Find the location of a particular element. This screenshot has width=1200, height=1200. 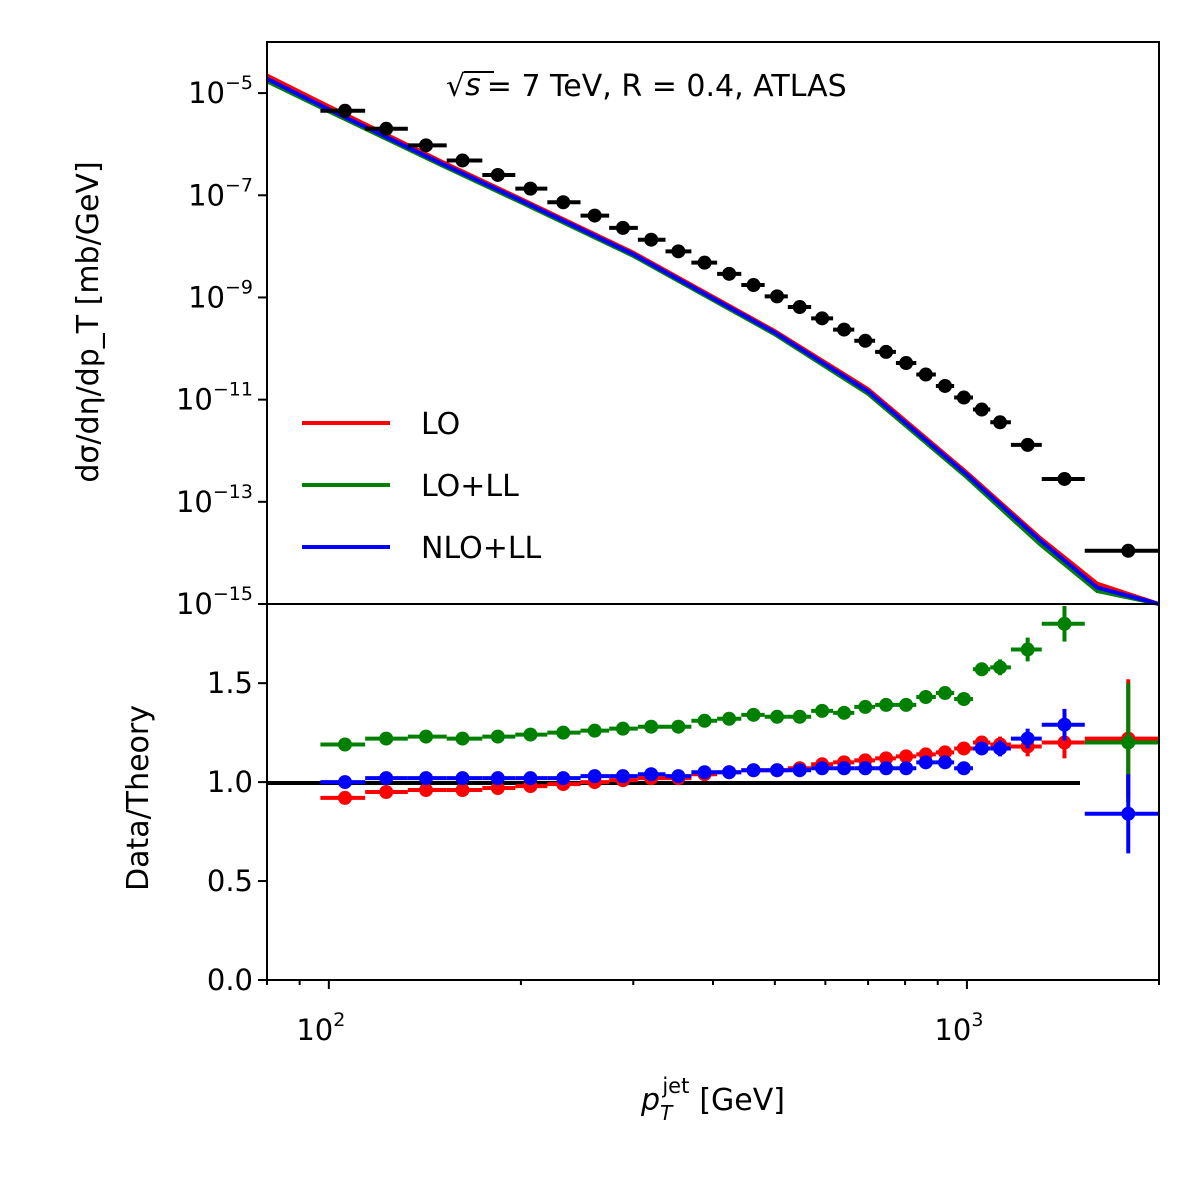

chart-annotation: √s = 7 TeV, R = 0.4, ATLAS is located at coordinates (646, 86).